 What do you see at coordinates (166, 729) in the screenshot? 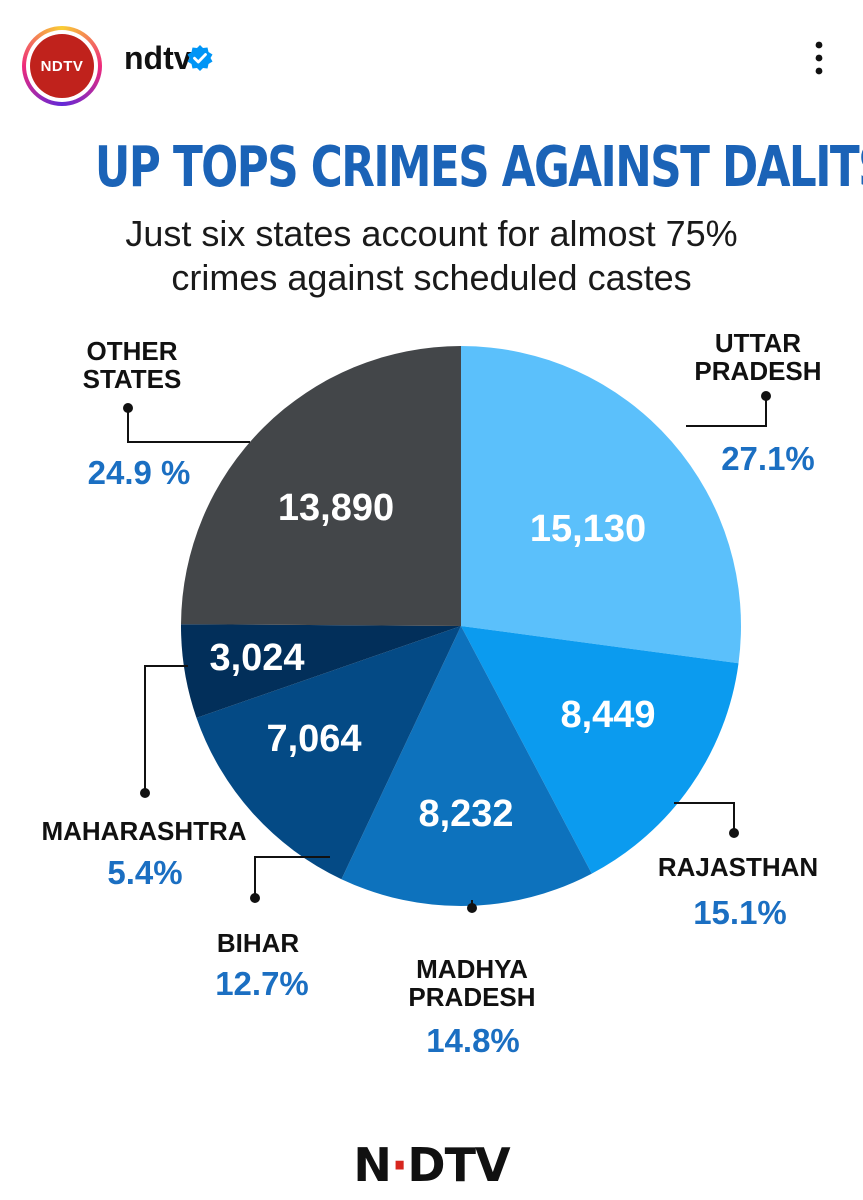
I see `leader-line-maharashtra` at bounding box center [166, 729].